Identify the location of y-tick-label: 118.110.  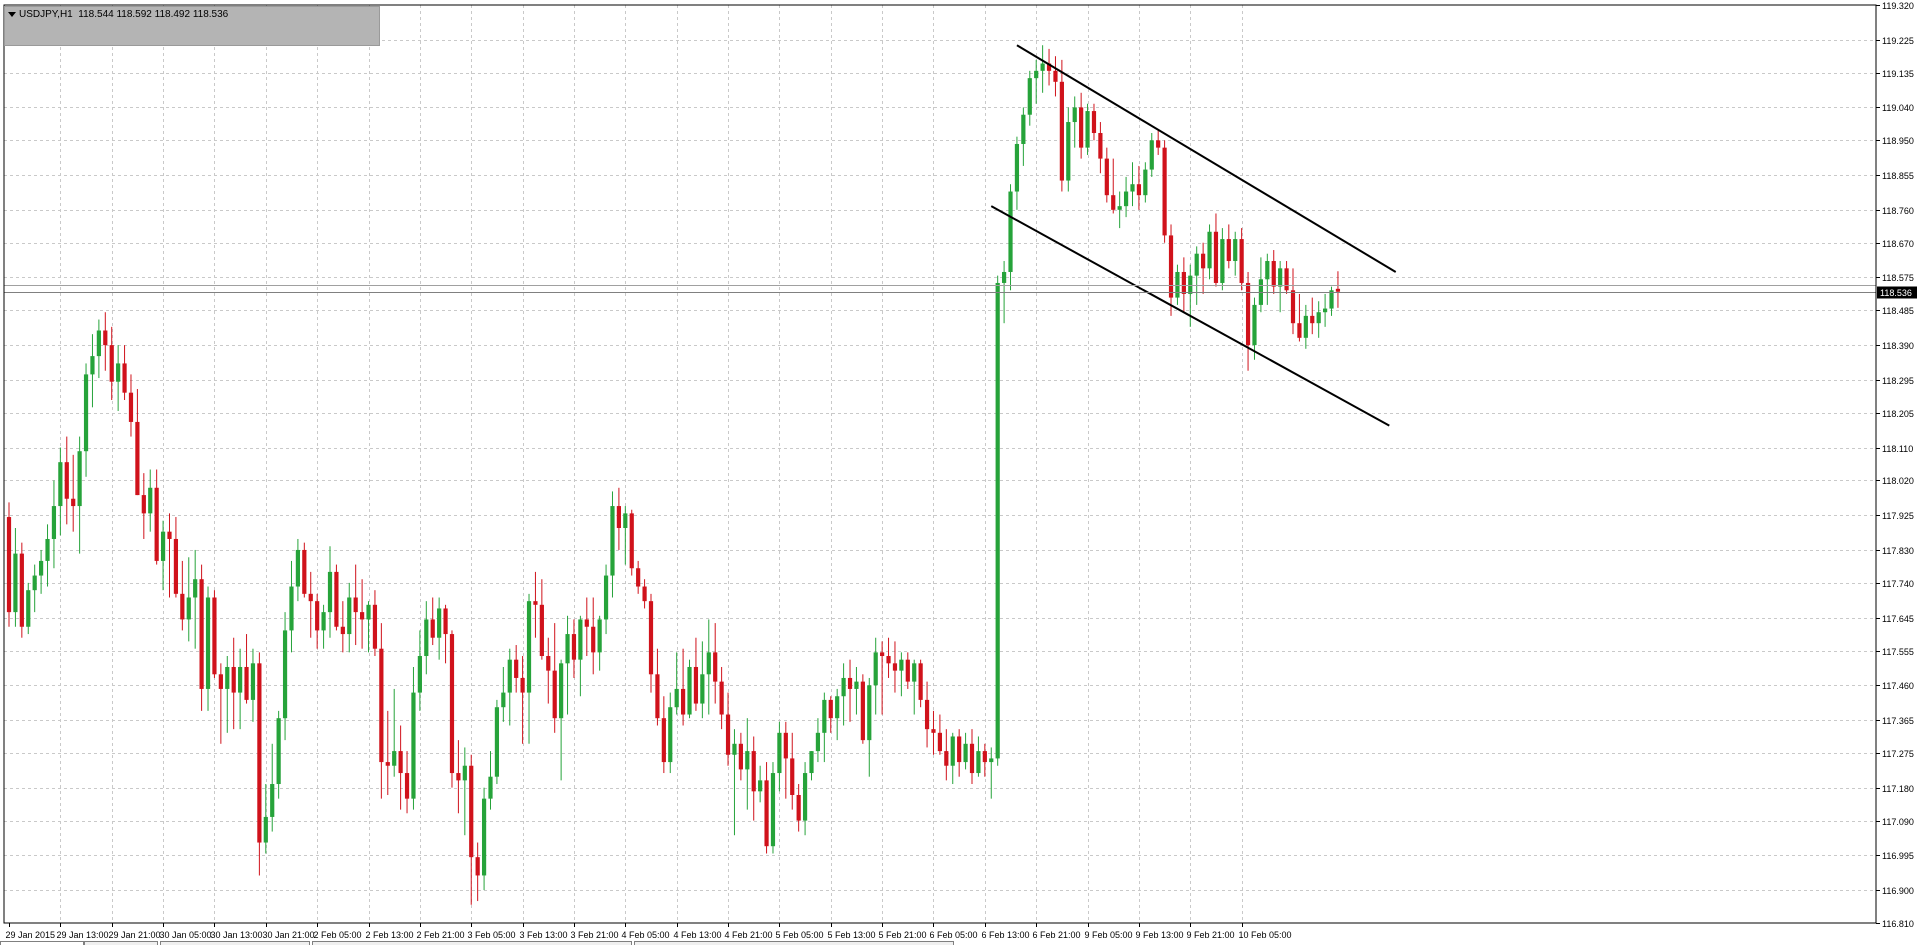
(1897, 449).